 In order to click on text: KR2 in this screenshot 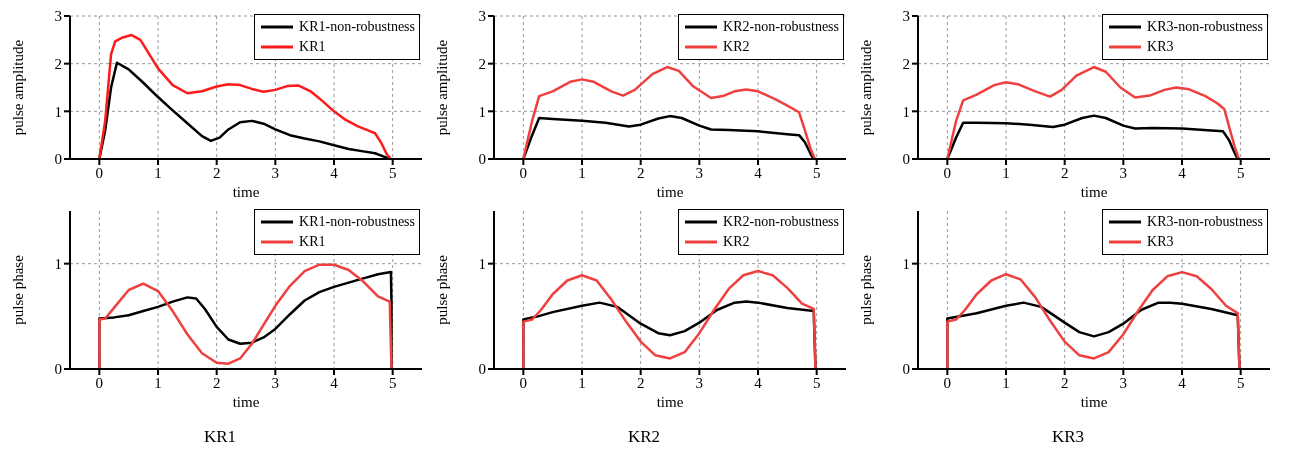, I will do `click(644, 437)`.